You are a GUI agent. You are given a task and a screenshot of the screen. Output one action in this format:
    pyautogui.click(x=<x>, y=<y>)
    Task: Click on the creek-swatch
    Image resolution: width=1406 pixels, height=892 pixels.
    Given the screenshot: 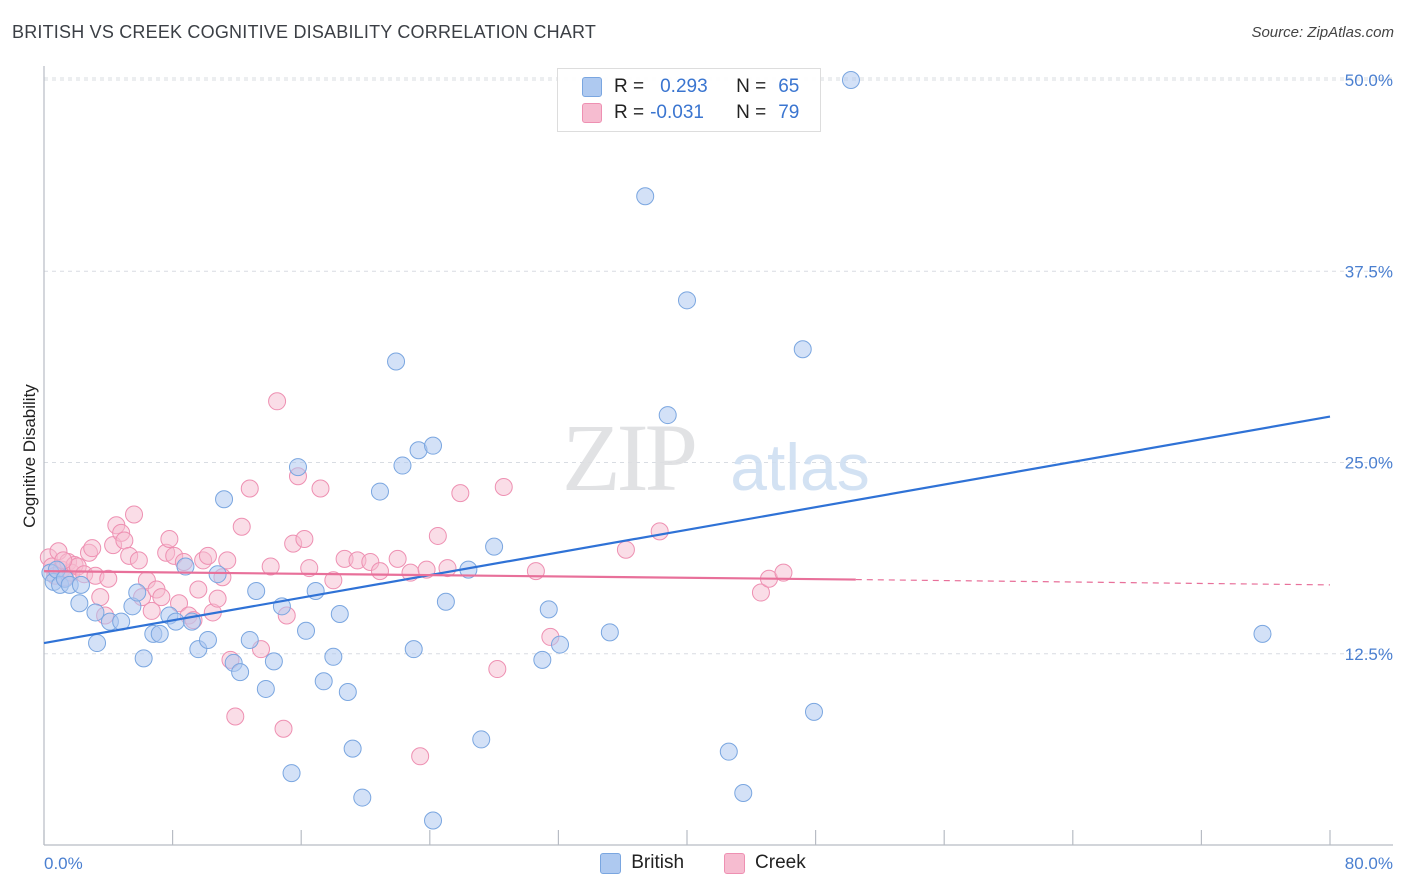 What is the action you would take?
    pyautogui.click(x=592, y=113)
    